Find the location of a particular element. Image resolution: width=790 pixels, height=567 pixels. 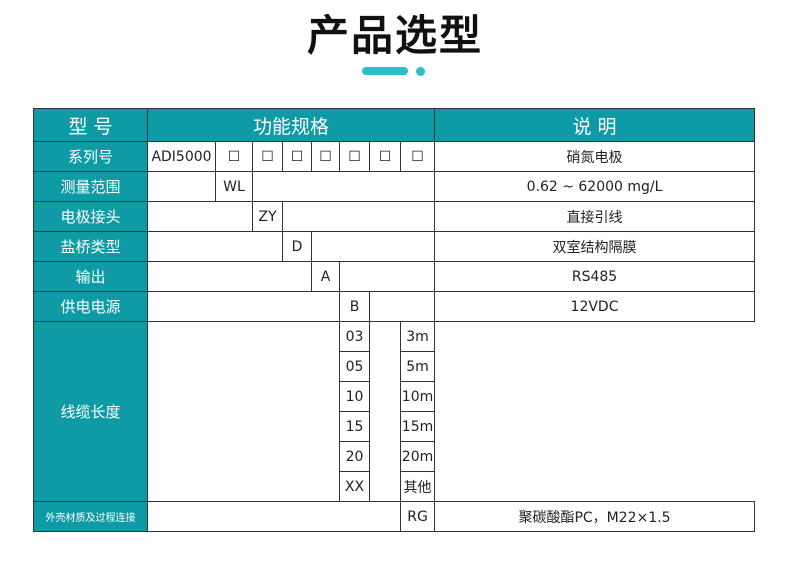

table-row: 系列号 ADI5000 ☐ ☐ ☐ ☐ ☐ ☐ ☐ 硝氮电极 is located at coordinates (394, 156).